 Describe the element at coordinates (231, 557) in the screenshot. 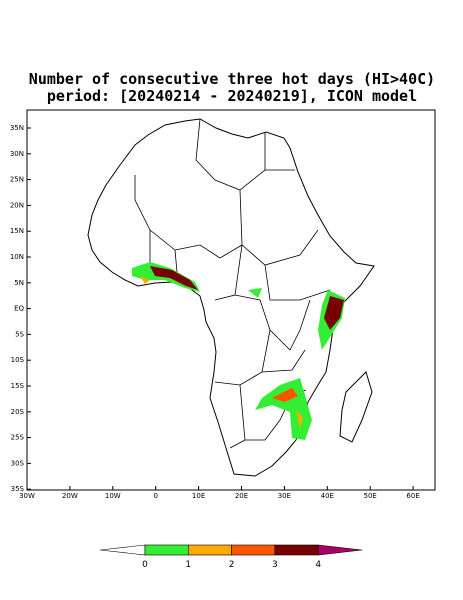

I see `colorbar: 0 1 2 3 4` at that location.